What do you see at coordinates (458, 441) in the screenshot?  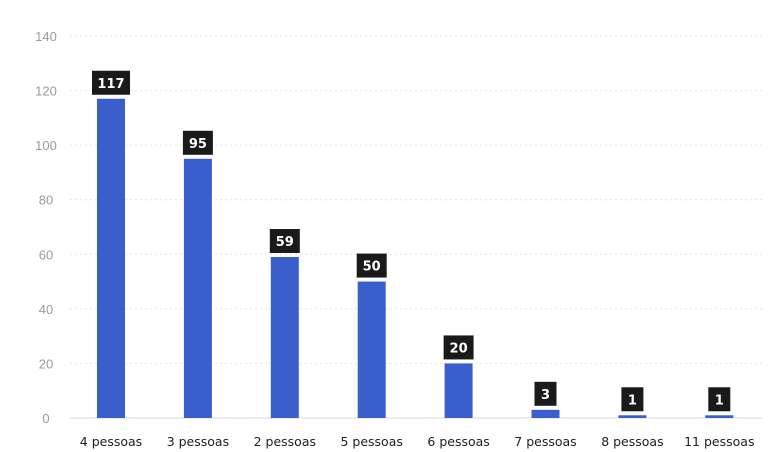 I see `x-tick-label: 6 pessoas` at bounding box center [458, 441].